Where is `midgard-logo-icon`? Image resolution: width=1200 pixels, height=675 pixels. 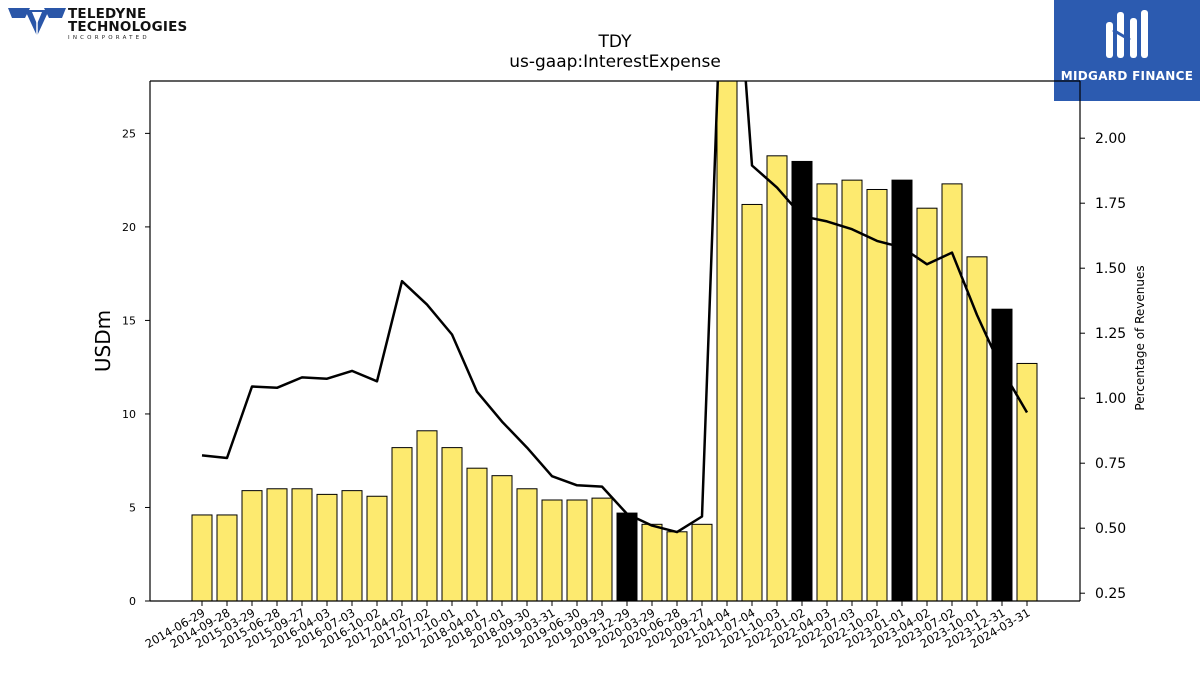
midgard-logo-icon is located at coordinates (1127, 34).